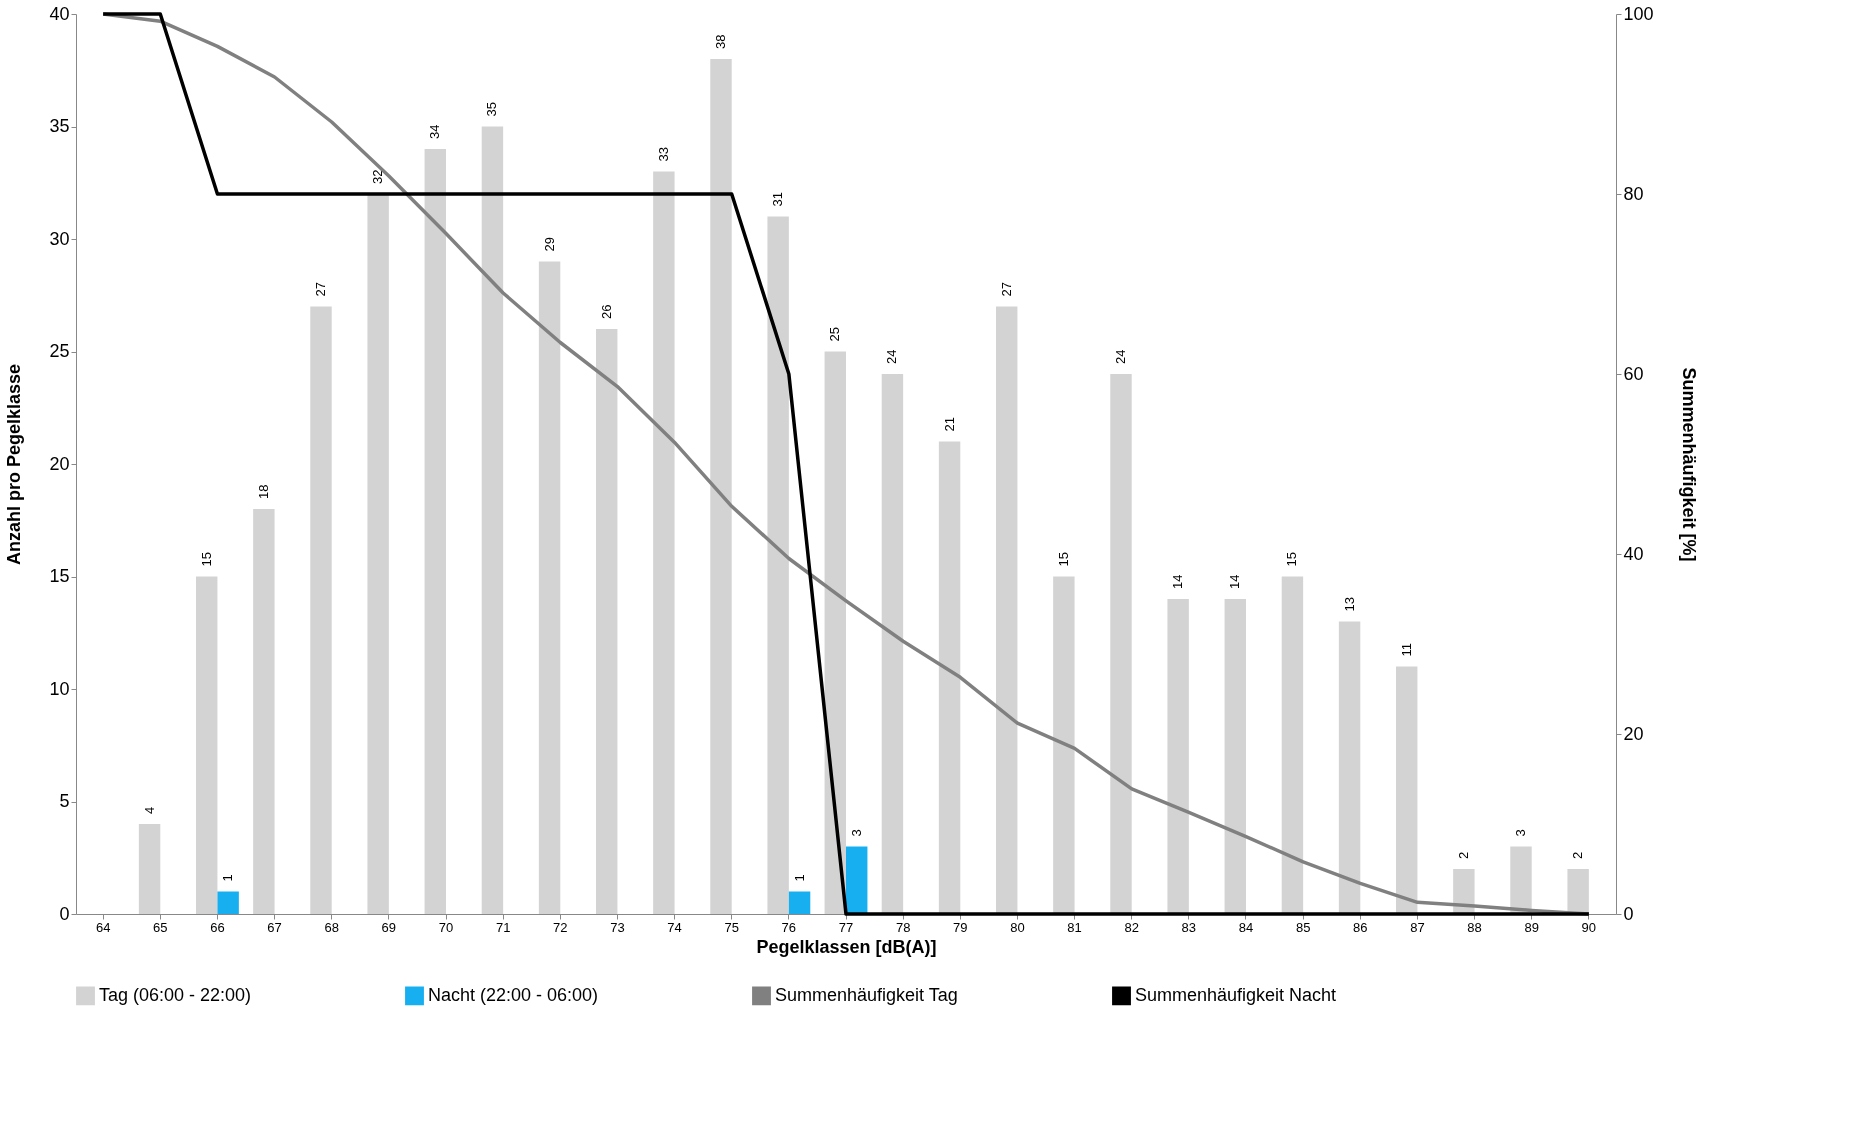  I want to click on data-label: 21, so click(949, 424).